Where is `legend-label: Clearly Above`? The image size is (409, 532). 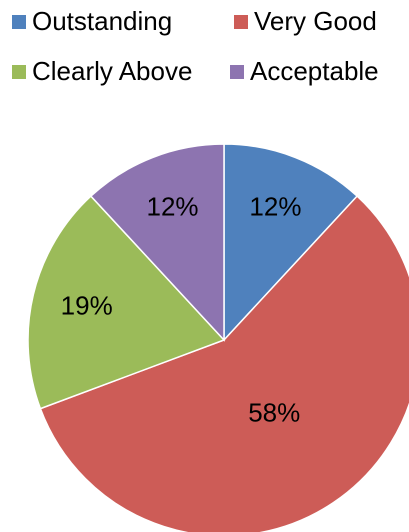 legend-label: Clearly Above is located at coordinates (112, 71).